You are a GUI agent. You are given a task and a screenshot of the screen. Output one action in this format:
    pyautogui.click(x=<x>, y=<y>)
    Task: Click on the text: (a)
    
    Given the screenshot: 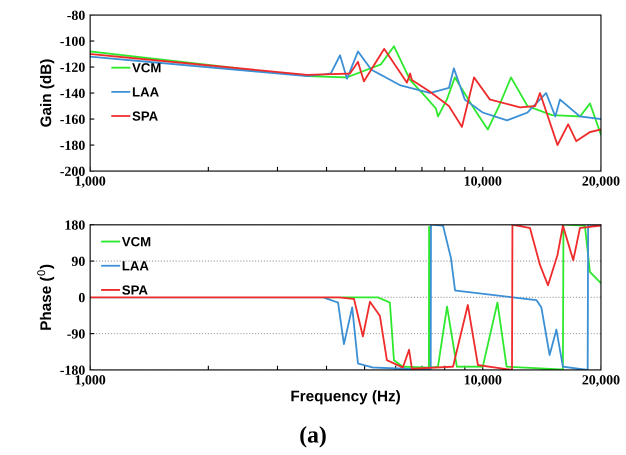 What is the action you would take?
    pyautogui.click(x=313, y=437)
    